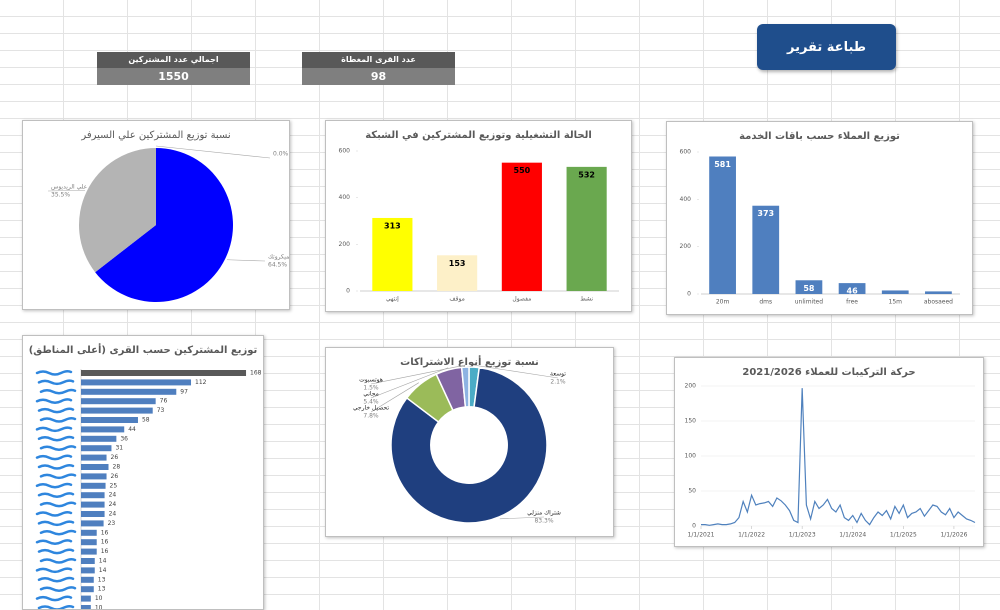 This screenshot has height=610, width=1000. I want to click on slice-label: هوتسبوت, so click(371, 380).